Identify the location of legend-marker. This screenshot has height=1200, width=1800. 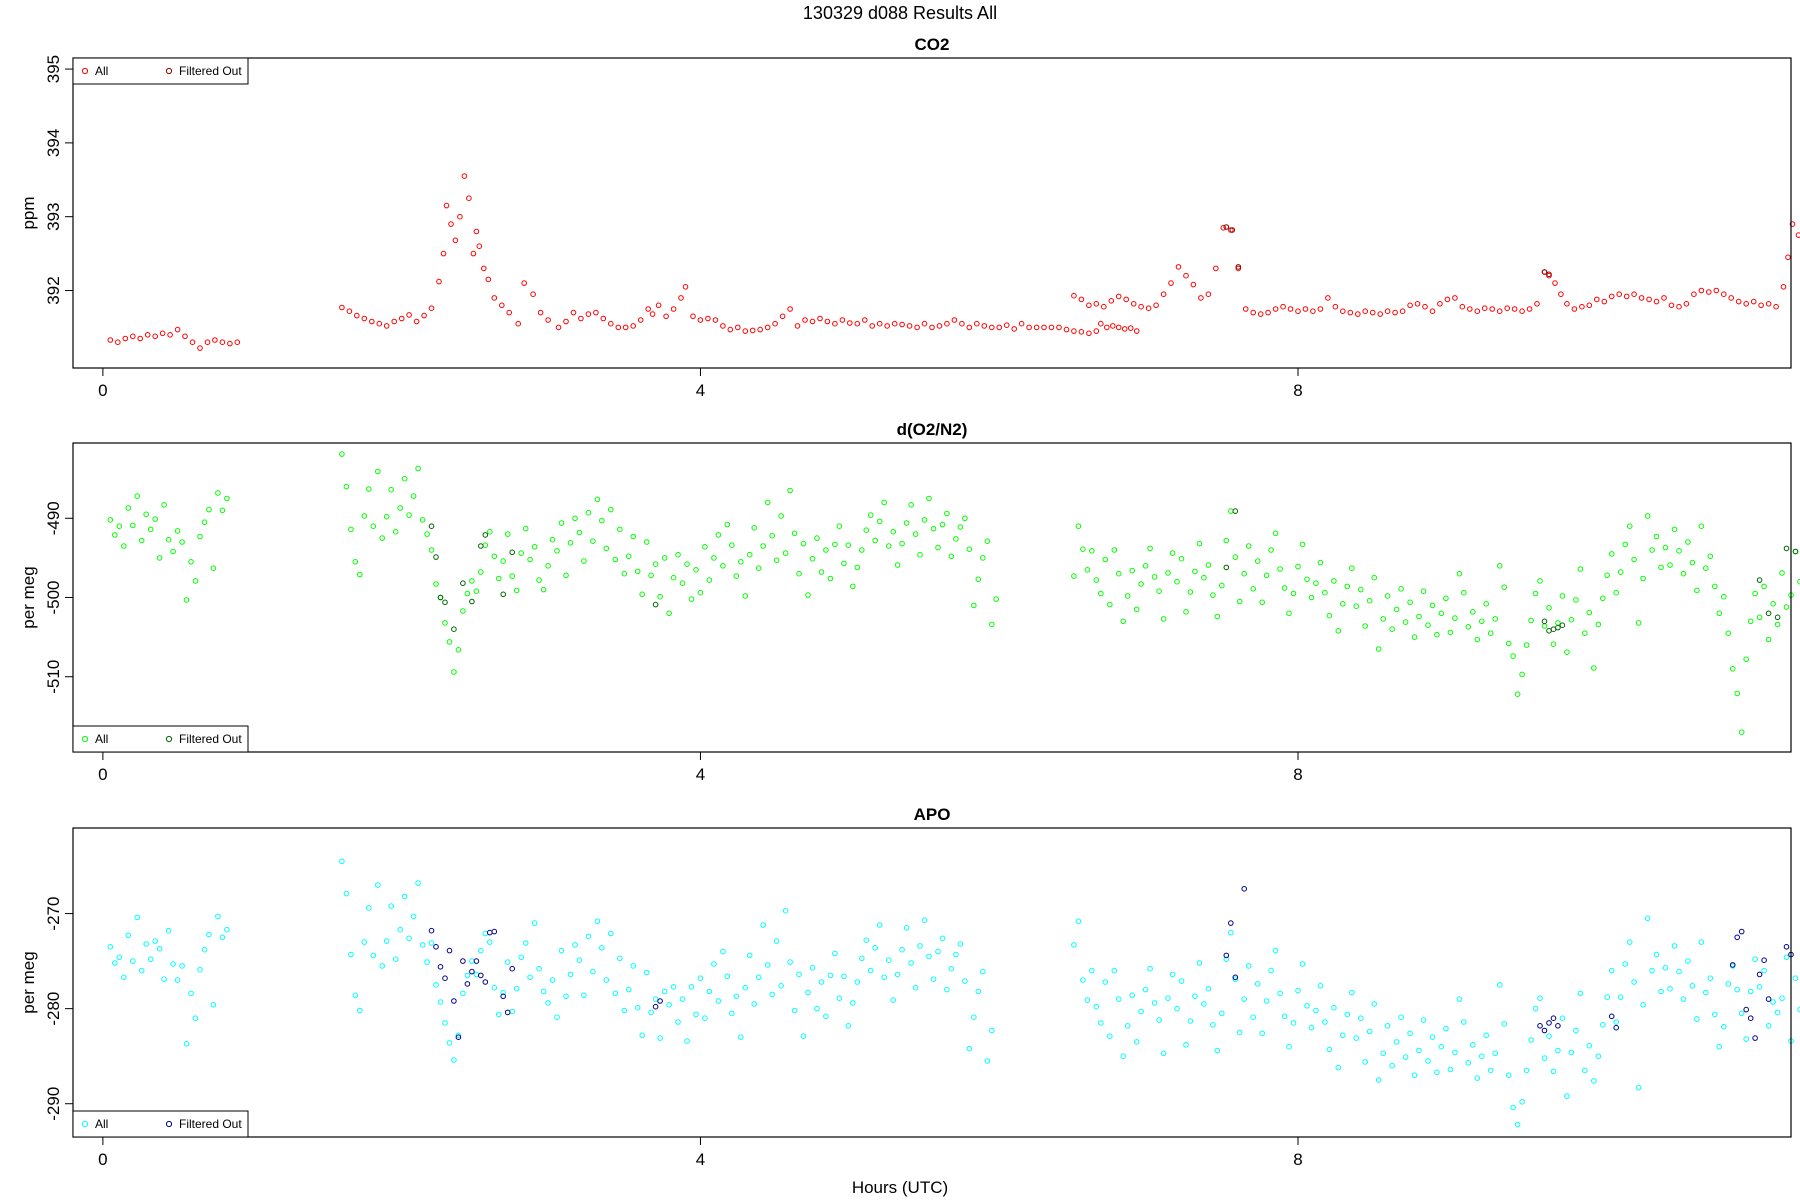
(169, 1124).